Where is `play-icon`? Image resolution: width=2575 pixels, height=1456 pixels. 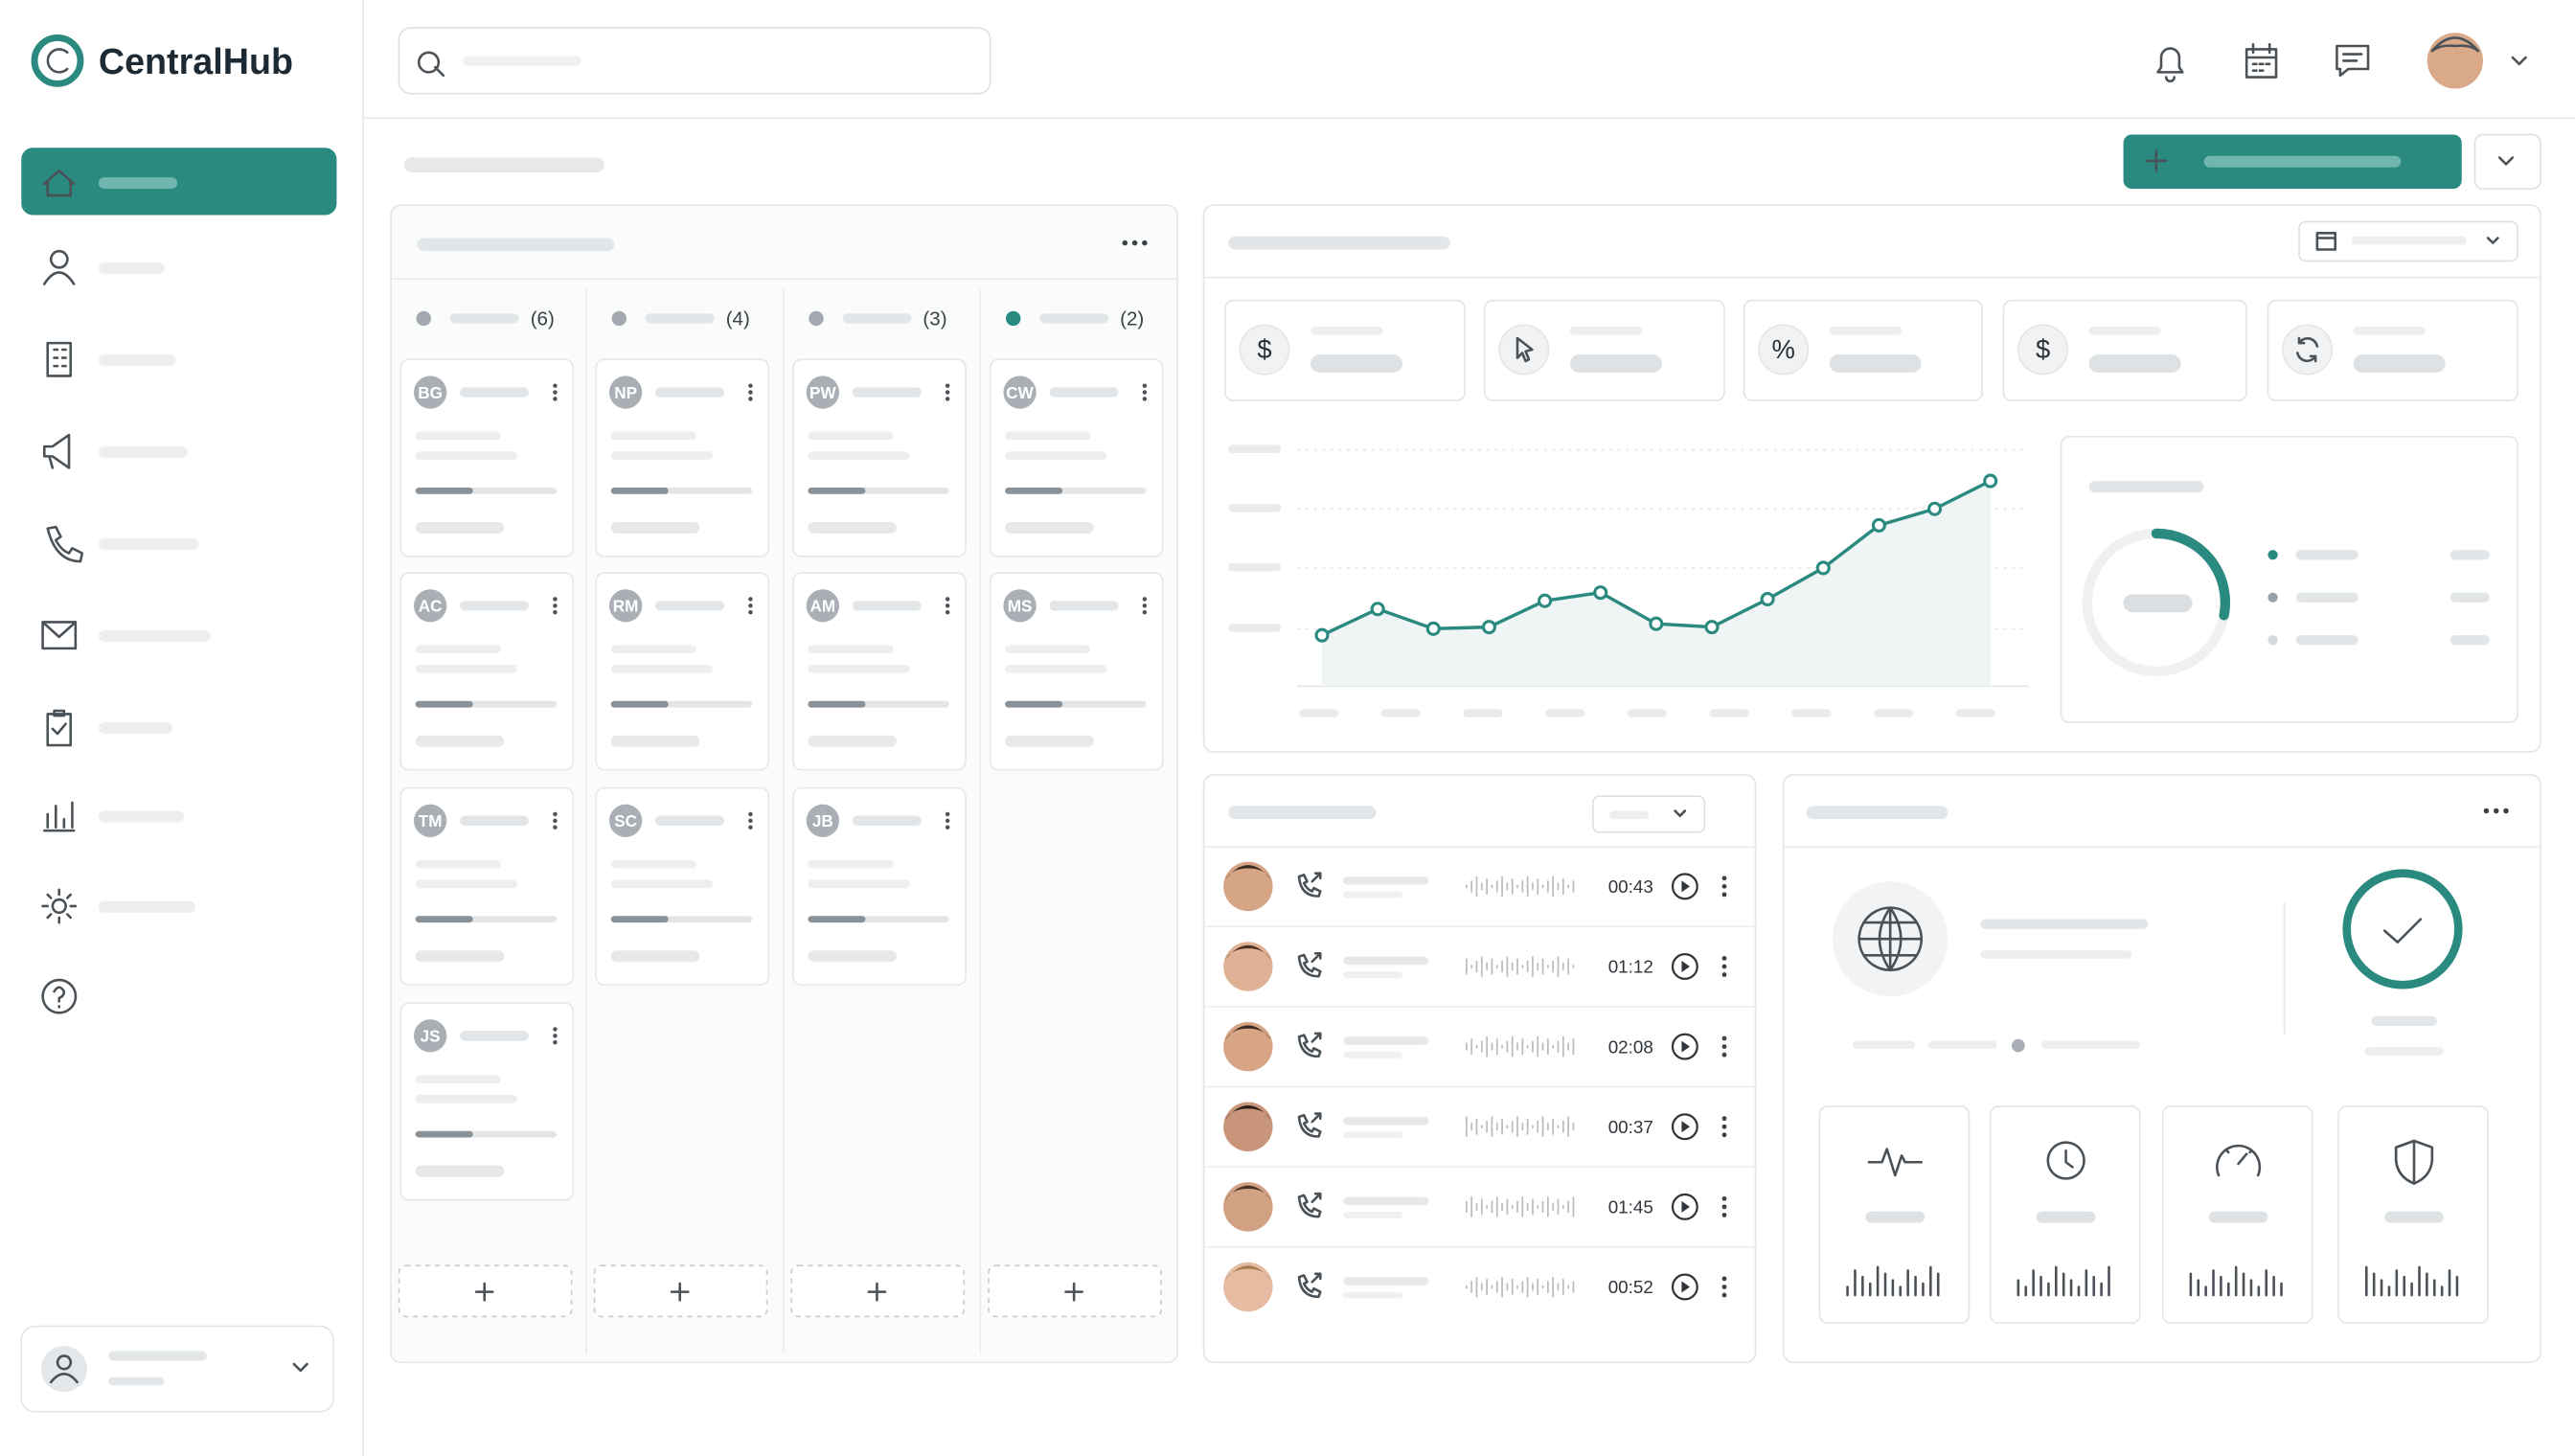 play-icon is located at coordinates (1686, 1046).